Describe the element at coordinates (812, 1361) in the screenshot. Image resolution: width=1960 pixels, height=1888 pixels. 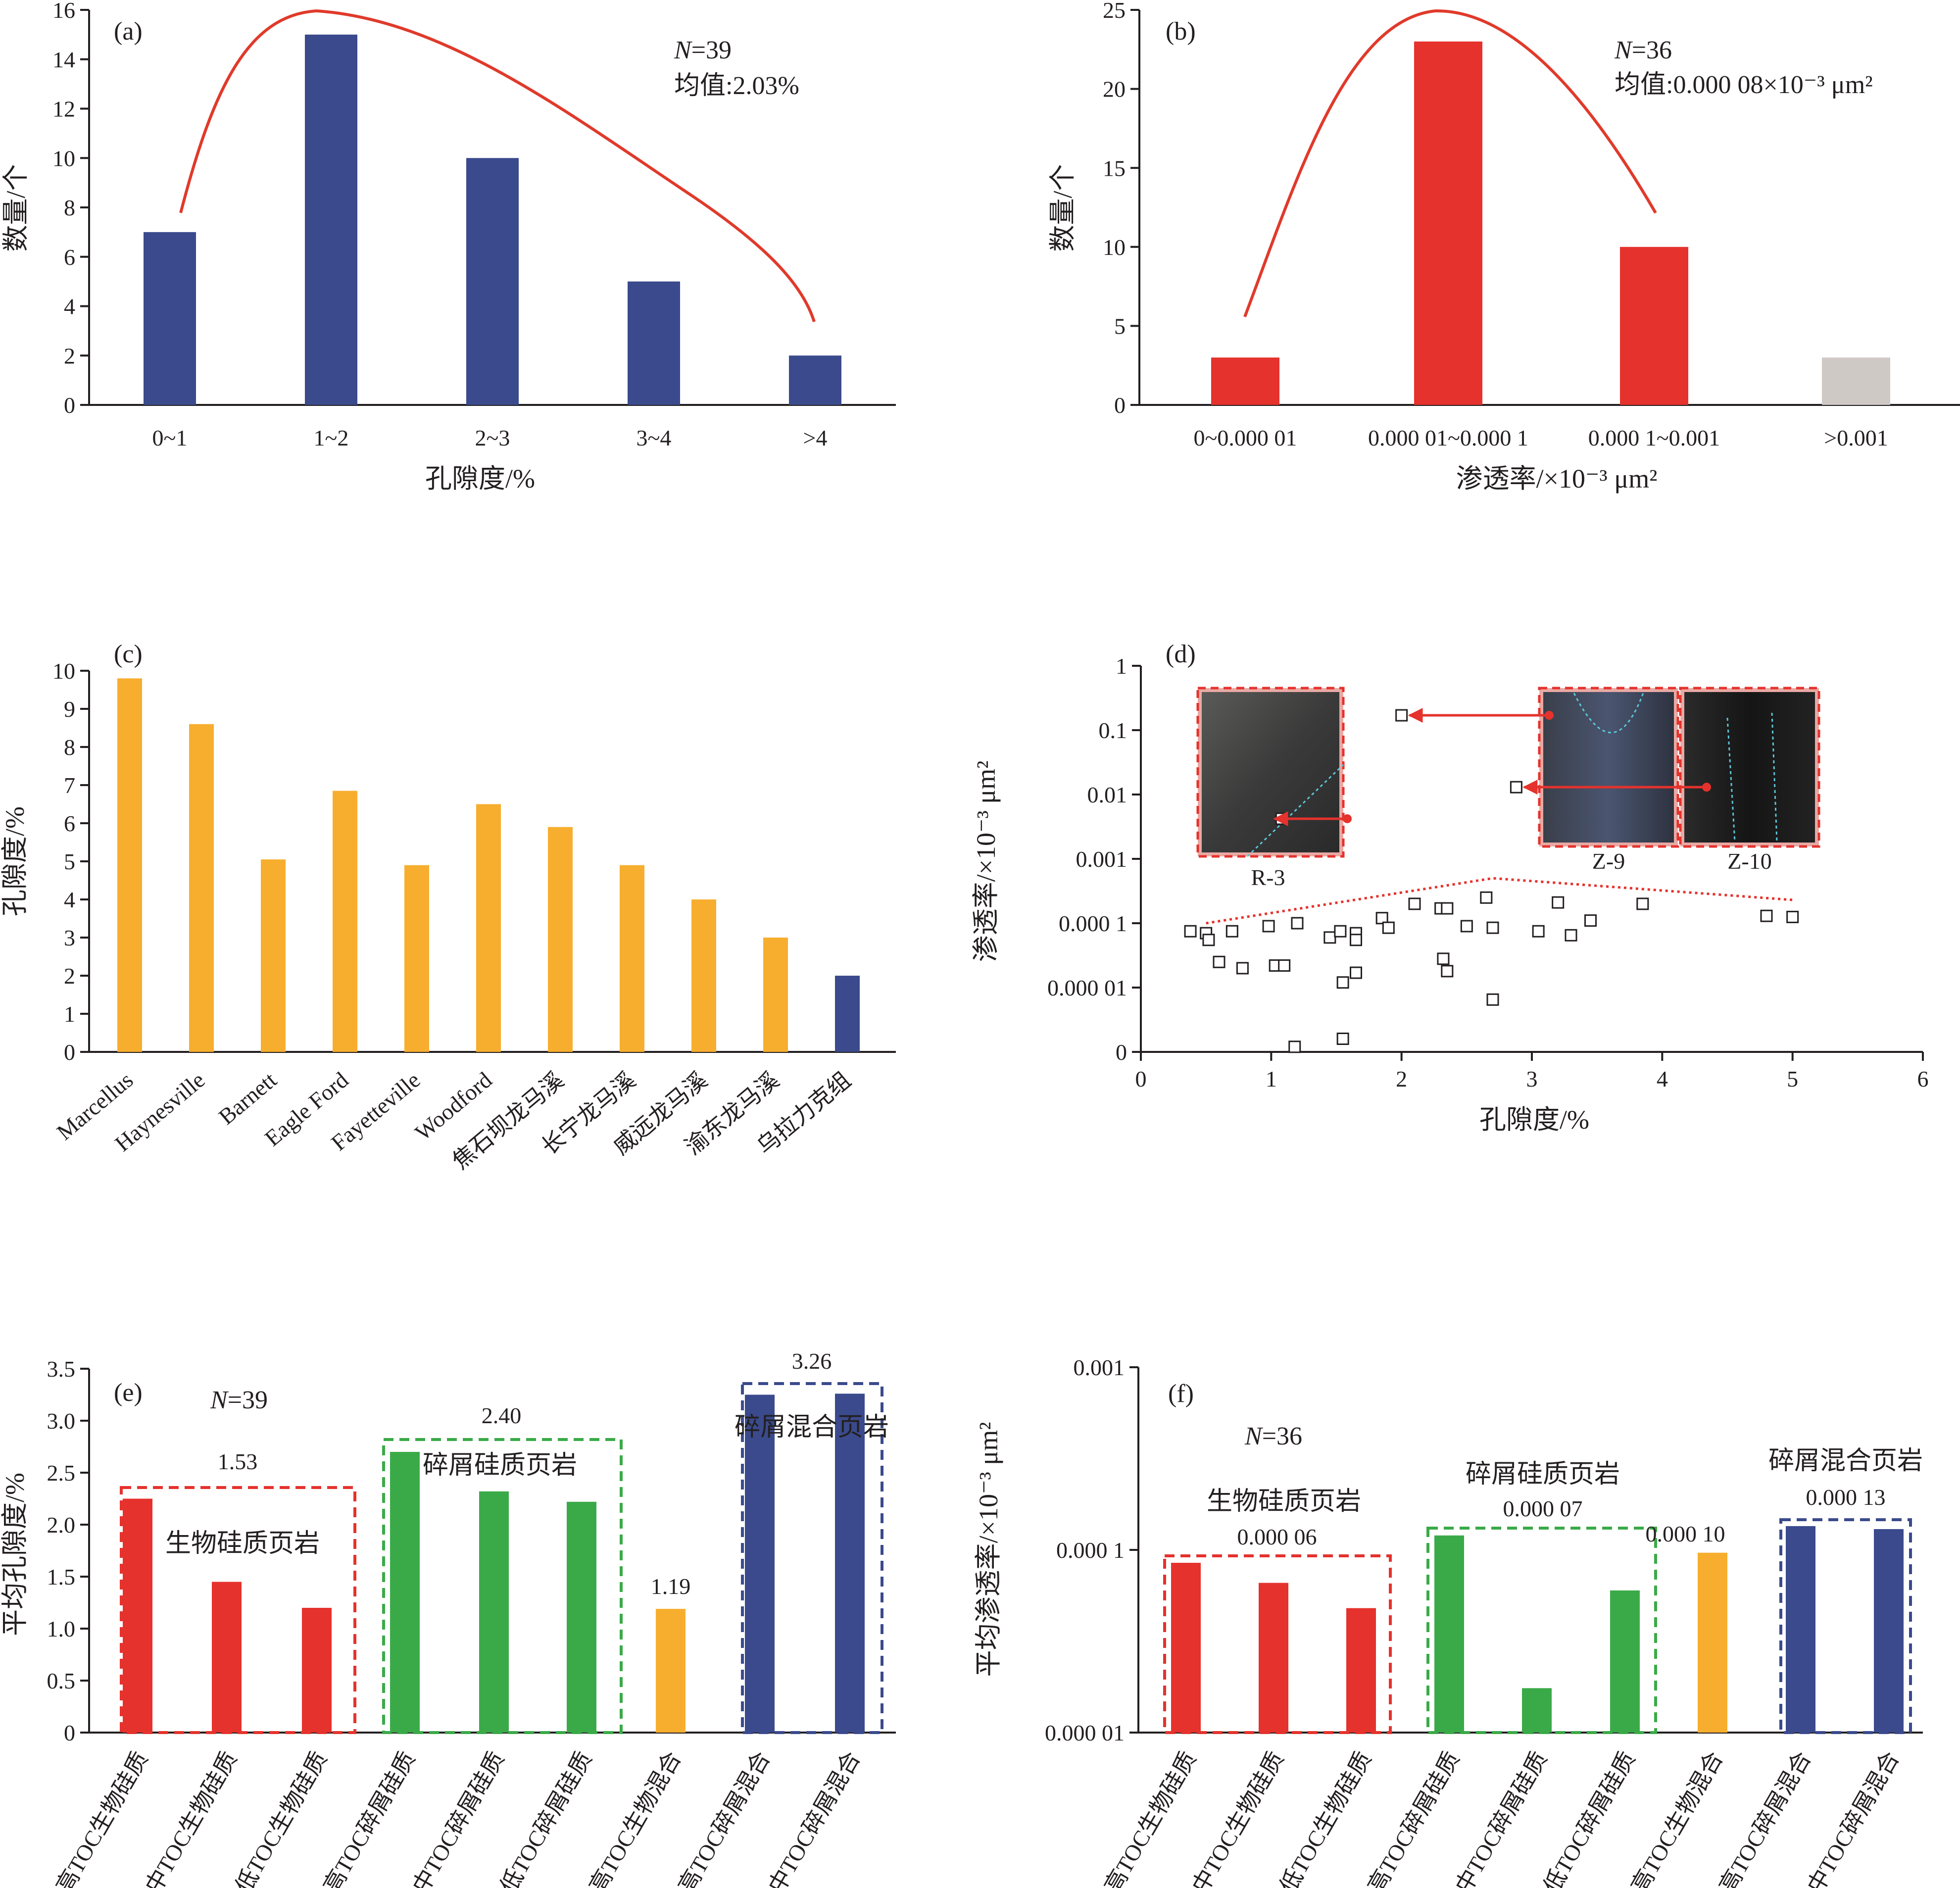
I see `e-group-mean: 3.26` at that location.